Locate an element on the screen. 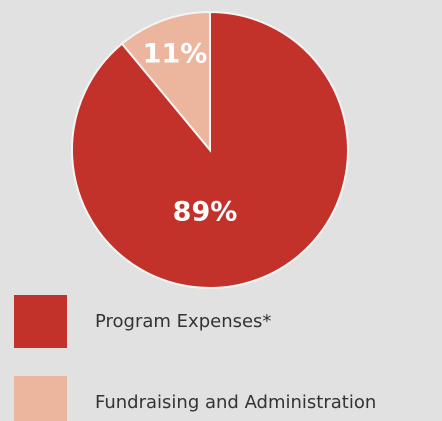  data-label: 89% is located at coordinates (205, 212).